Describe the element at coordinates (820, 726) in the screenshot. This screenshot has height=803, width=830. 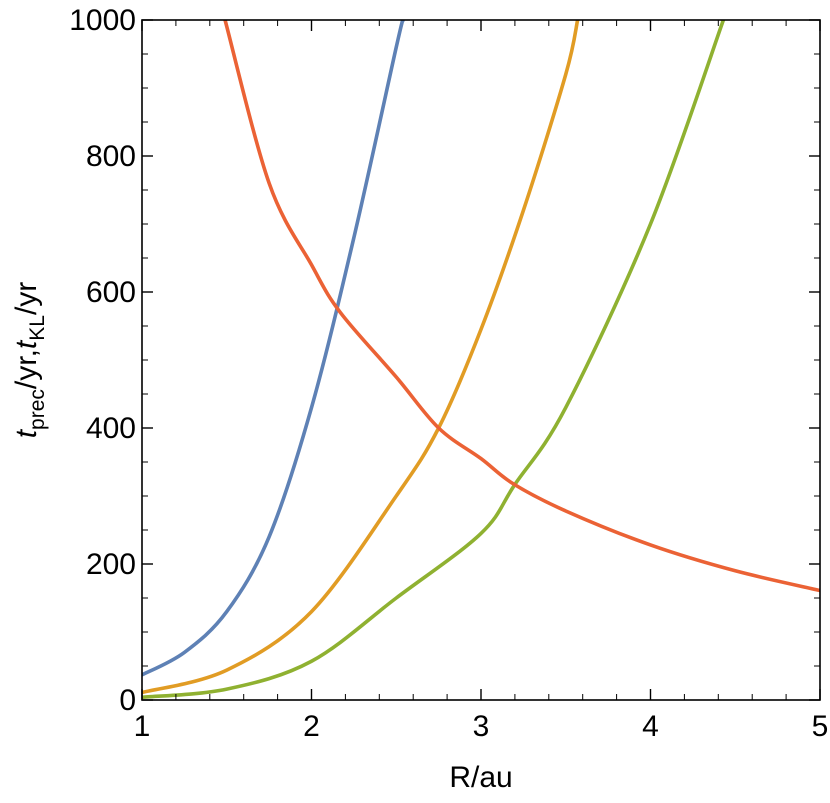
I see `x-tick-label: 5` at that location.